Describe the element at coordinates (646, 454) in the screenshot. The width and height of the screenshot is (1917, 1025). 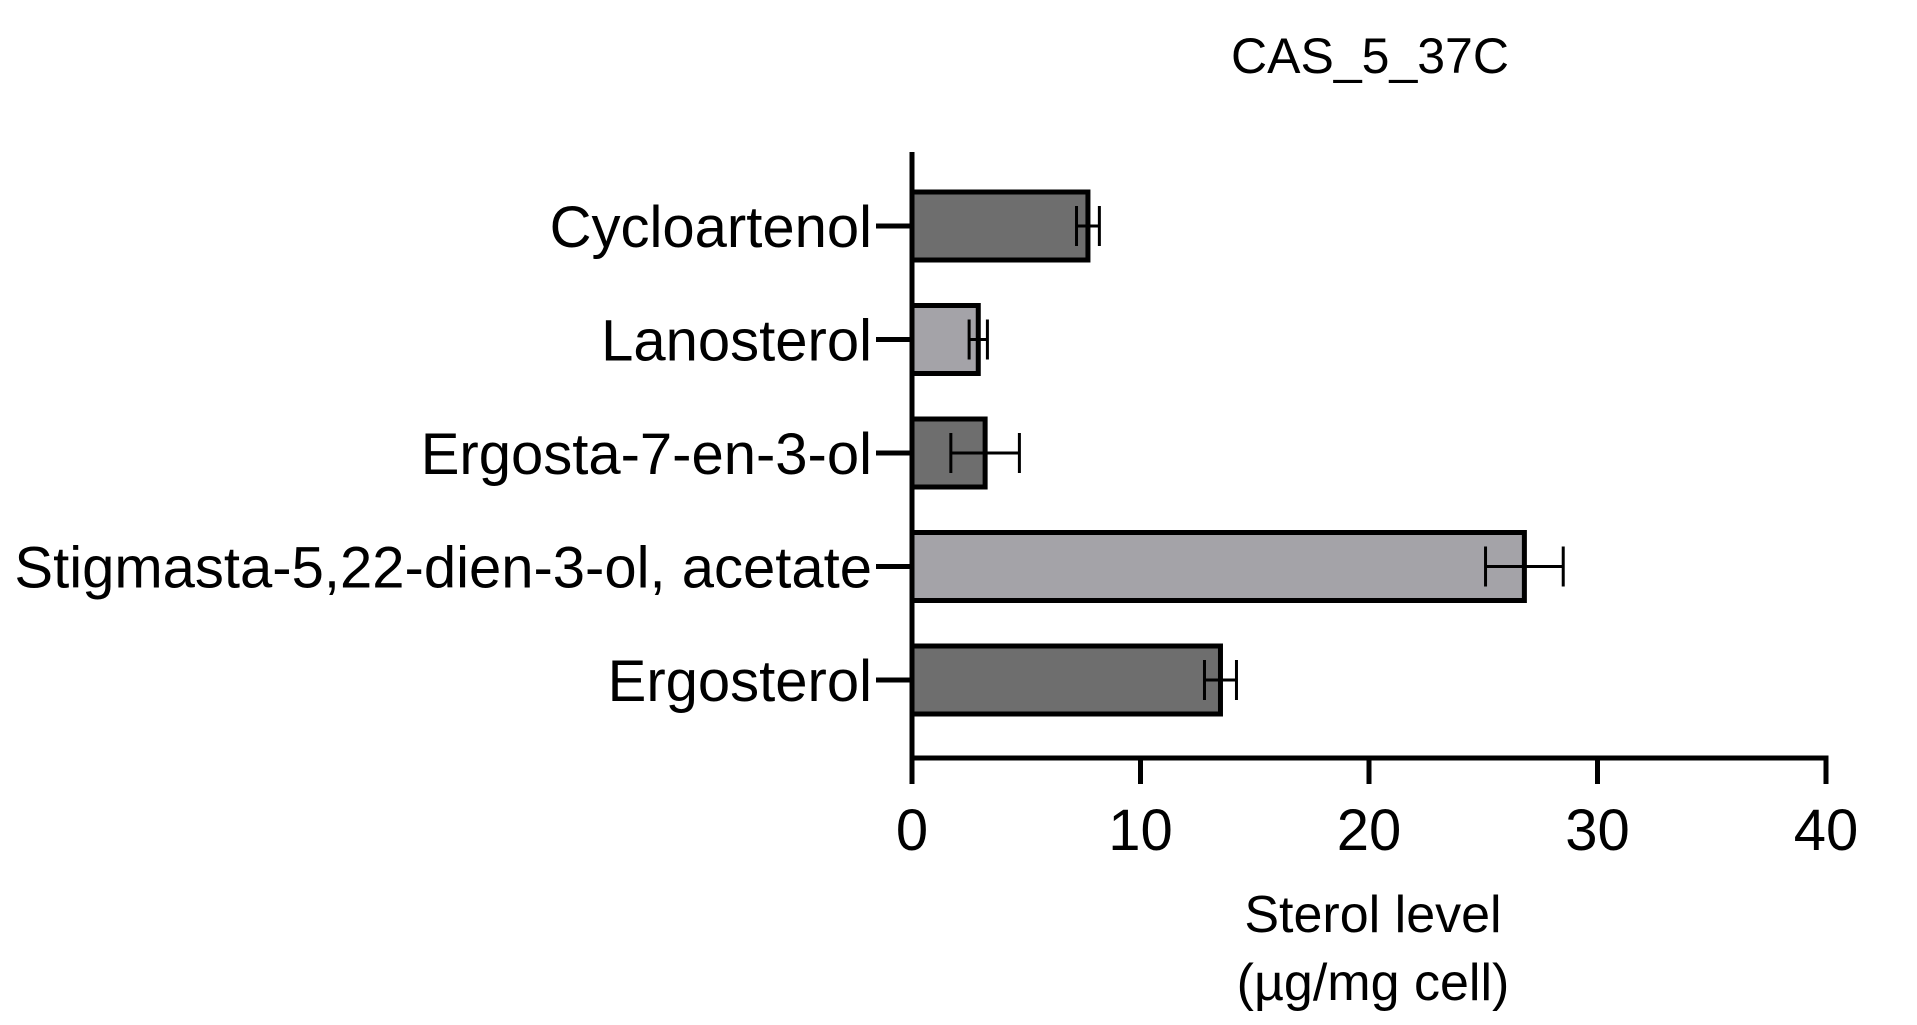
I see `category-label: Ergosta-7-en-3-ol` at that location.